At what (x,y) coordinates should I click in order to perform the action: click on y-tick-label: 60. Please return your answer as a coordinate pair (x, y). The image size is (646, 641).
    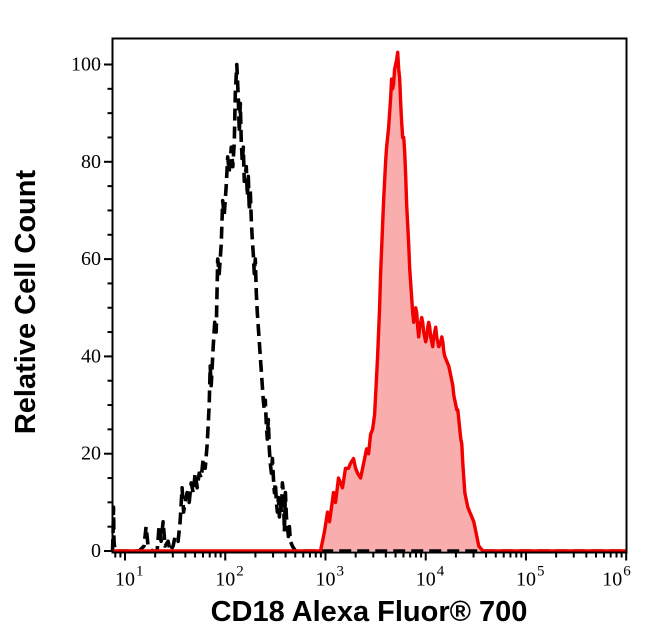
    Looking at the image, I should click on (91, 259).